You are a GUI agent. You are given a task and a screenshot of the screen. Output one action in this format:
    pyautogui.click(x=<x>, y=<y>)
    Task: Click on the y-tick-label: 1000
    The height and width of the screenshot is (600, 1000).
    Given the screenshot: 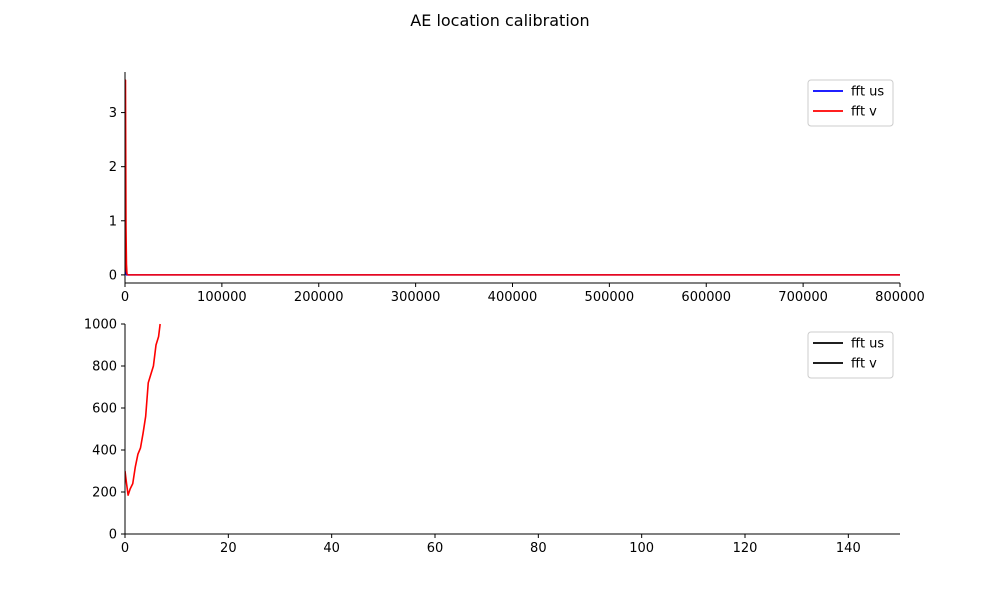 What is the action you would take?
    pyautogui.click(x=100, y=325)
    